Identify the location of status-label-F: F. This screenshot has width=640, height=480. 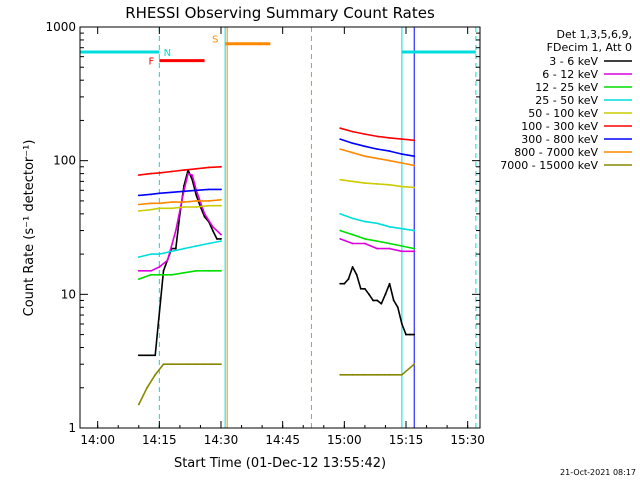
(151, 62).